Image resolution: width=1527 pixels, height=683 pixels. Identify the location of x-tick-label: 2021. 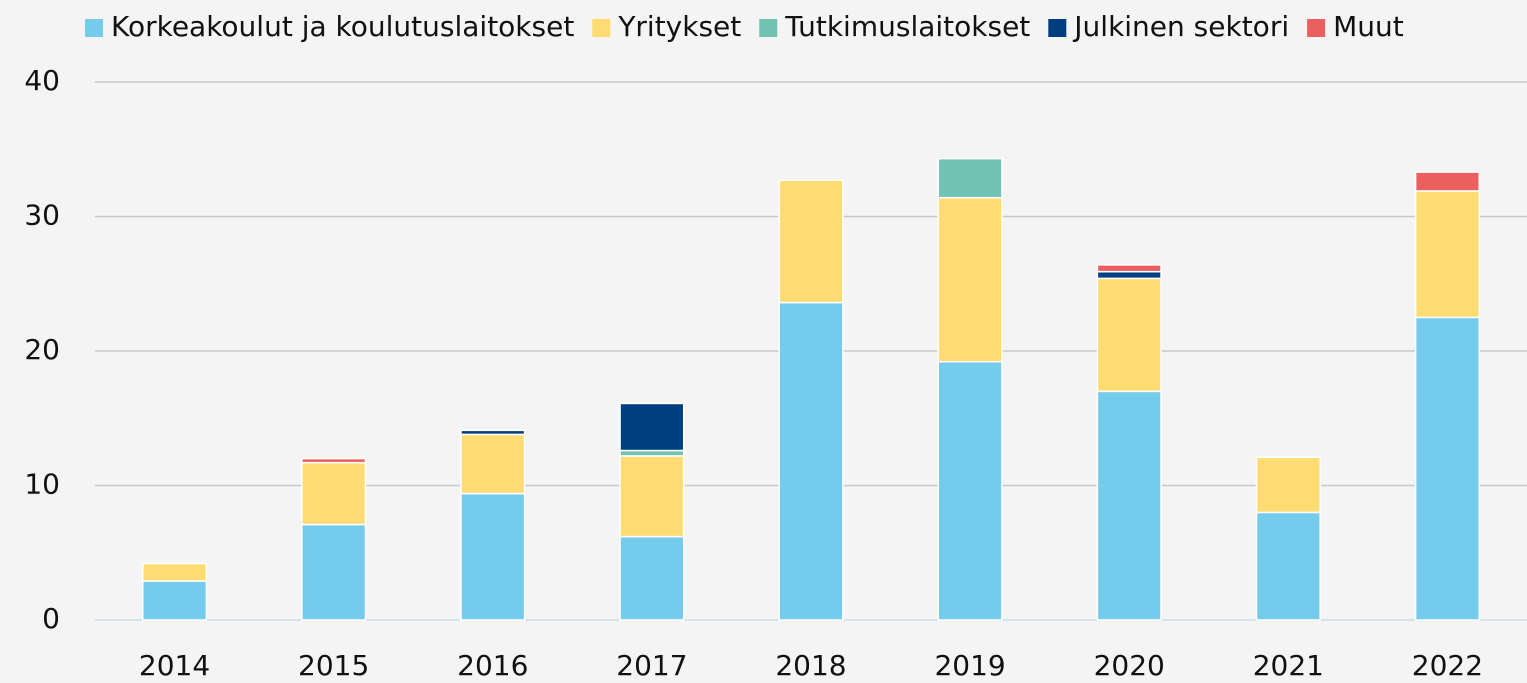
(1288, 665).